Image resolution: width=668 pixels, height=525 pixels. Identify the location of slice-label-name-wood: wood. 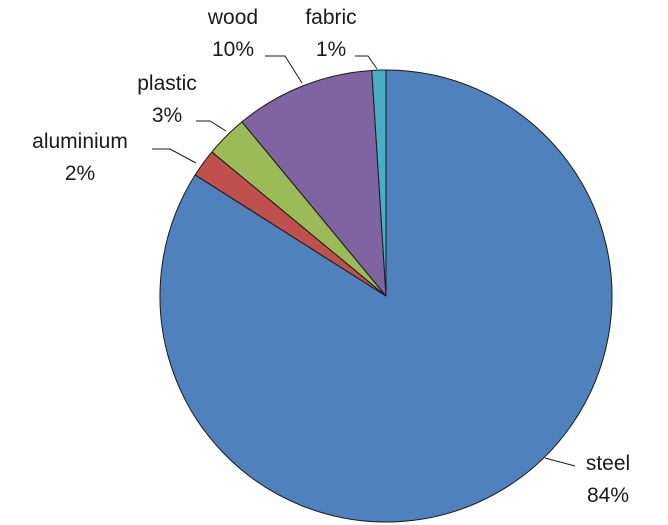
(232, 17).